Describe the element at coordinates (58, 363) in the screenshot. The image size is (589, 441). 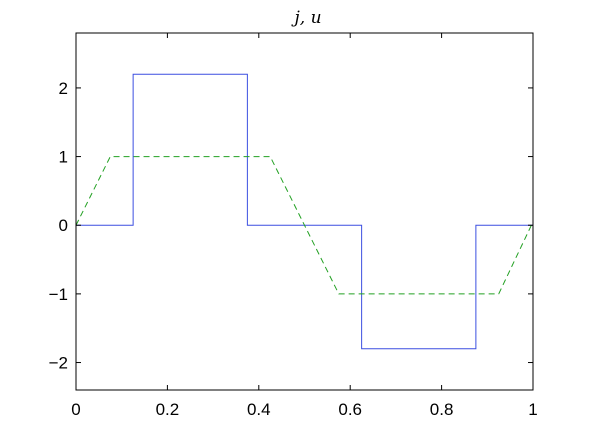
I see `y-tick-label: −2` at that location.